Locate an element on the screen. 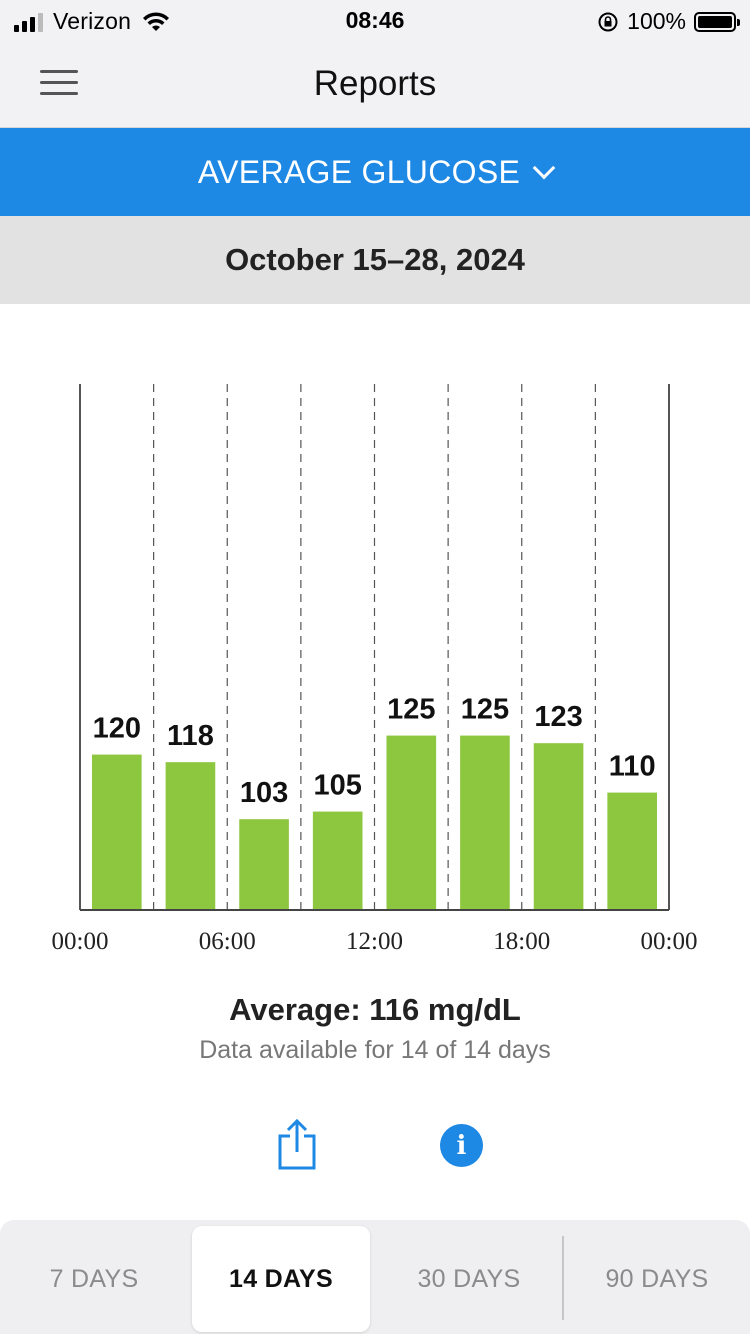 The width and height of the screenshot is (750, 1334). date-range-band: October 15–28, 2024 is located at coordinates (375, 260).